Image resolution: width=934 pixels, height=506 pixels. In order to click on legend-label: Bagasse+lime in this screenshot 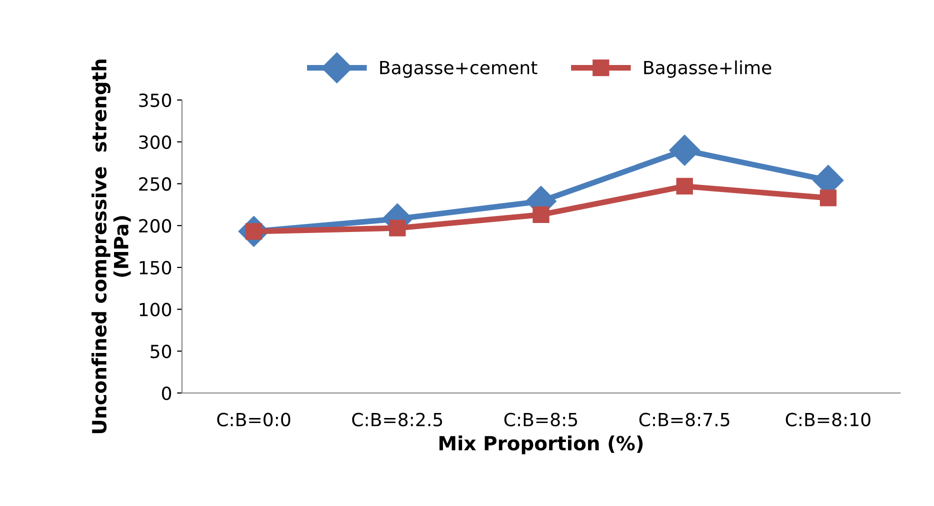, I will do `click(708, 69)`.